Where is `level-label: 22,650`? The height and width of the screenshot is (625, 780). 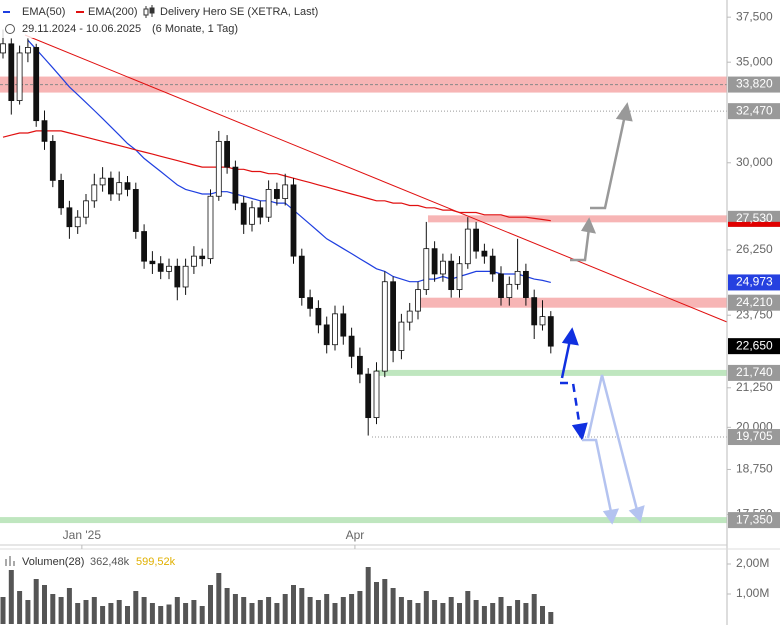
level-label: 22,650 is located at coordinates (754, 345).